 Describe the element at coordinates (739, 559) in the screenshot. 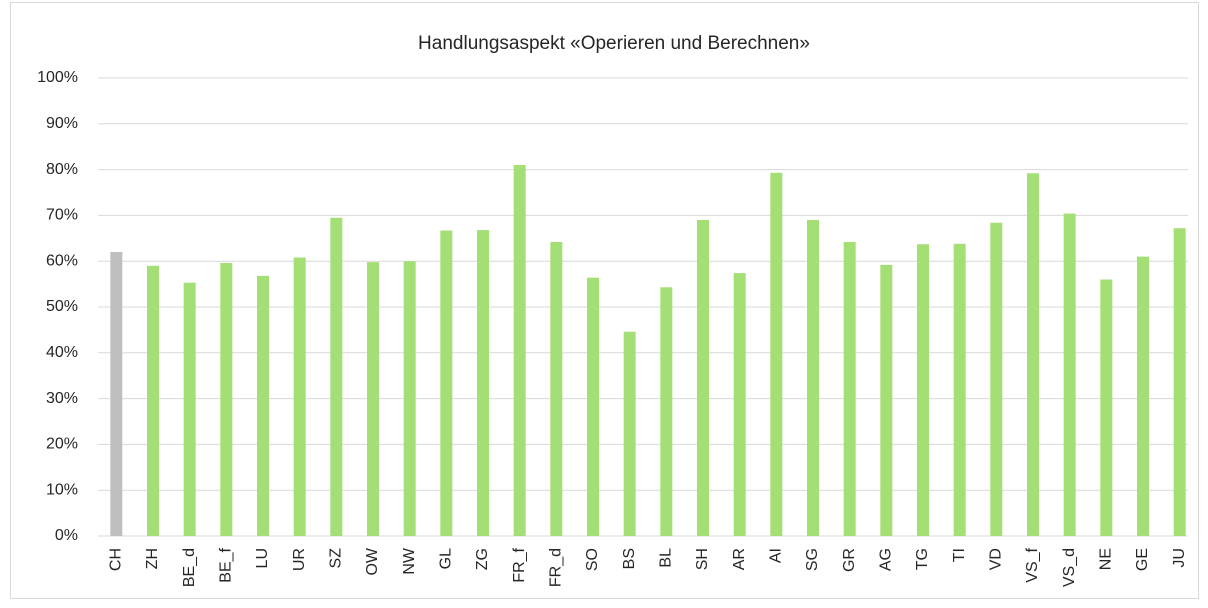

I see `x-tick-label: AR` at that location.